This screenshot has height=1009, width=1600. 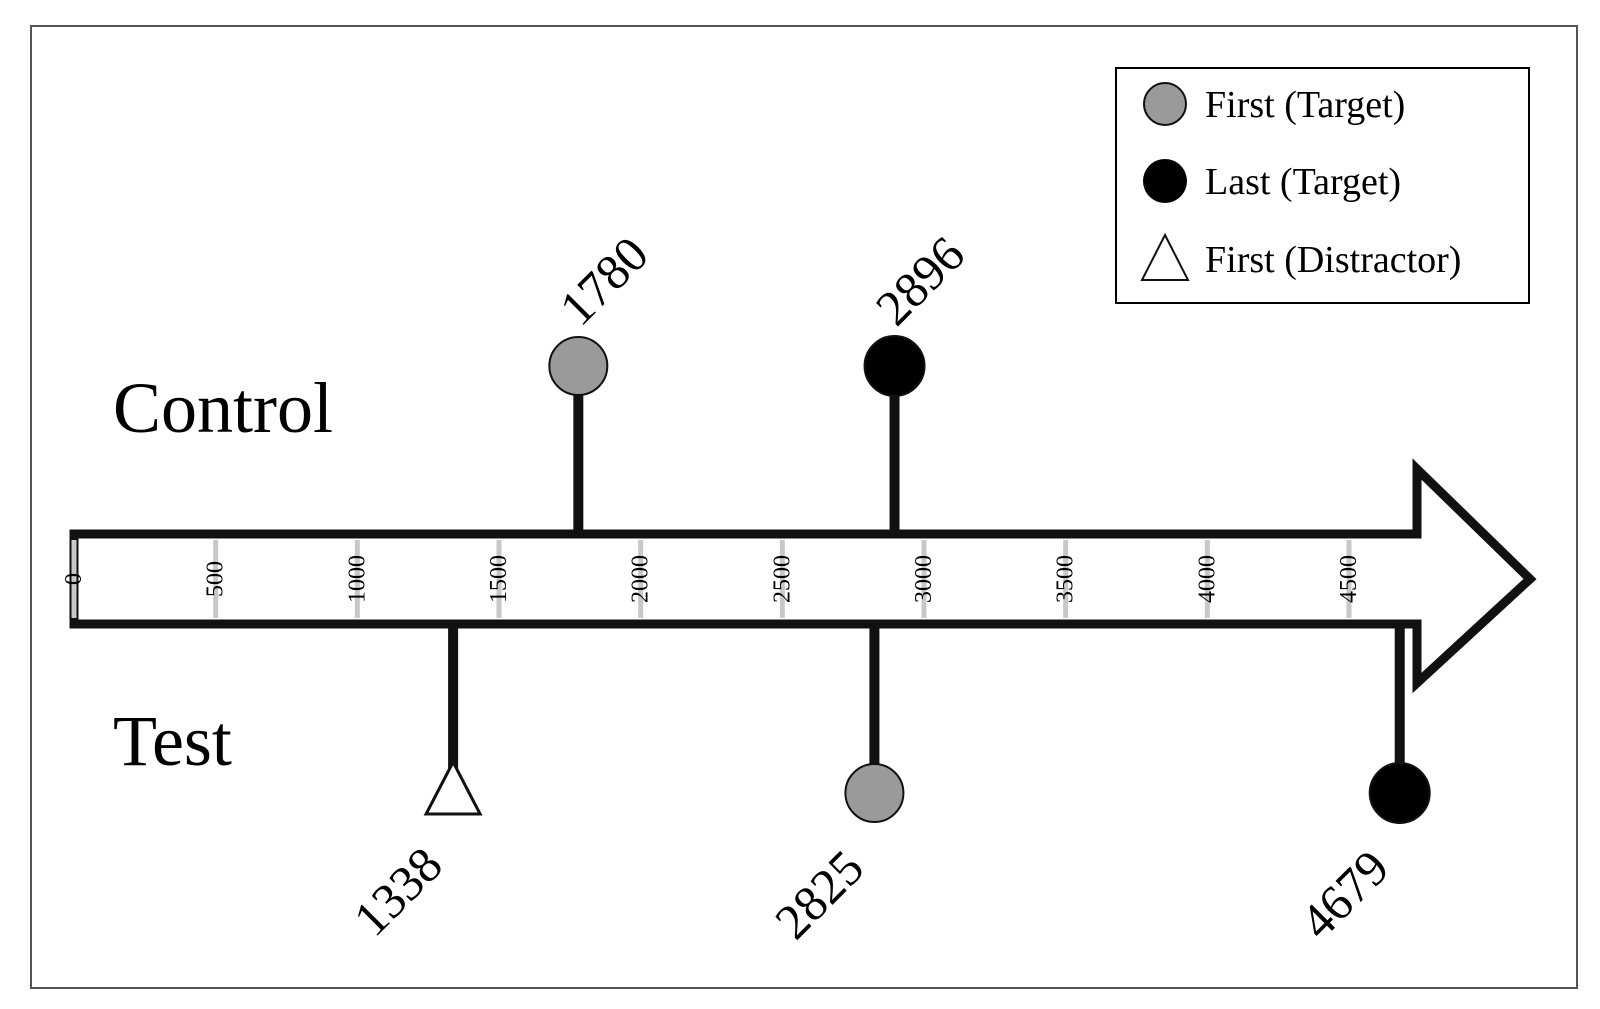 What do you see at coordinates (1165, 181) in the screenshot?
I see `legend-black-circle-icon` at bounding box center [1165, 181].